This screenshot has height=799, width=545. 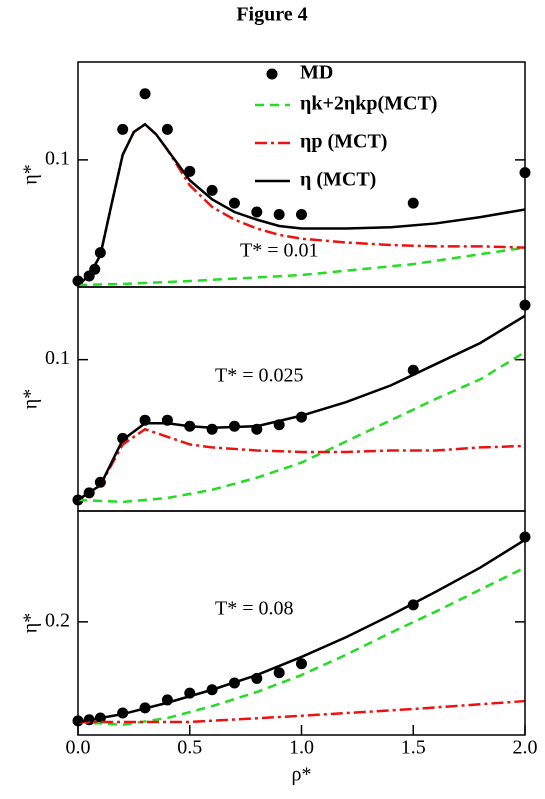 What do you see at coordinates (259, 376) in the screenshot?
I see `annotation: T* = 0.025` at bounding box center [259, 376].